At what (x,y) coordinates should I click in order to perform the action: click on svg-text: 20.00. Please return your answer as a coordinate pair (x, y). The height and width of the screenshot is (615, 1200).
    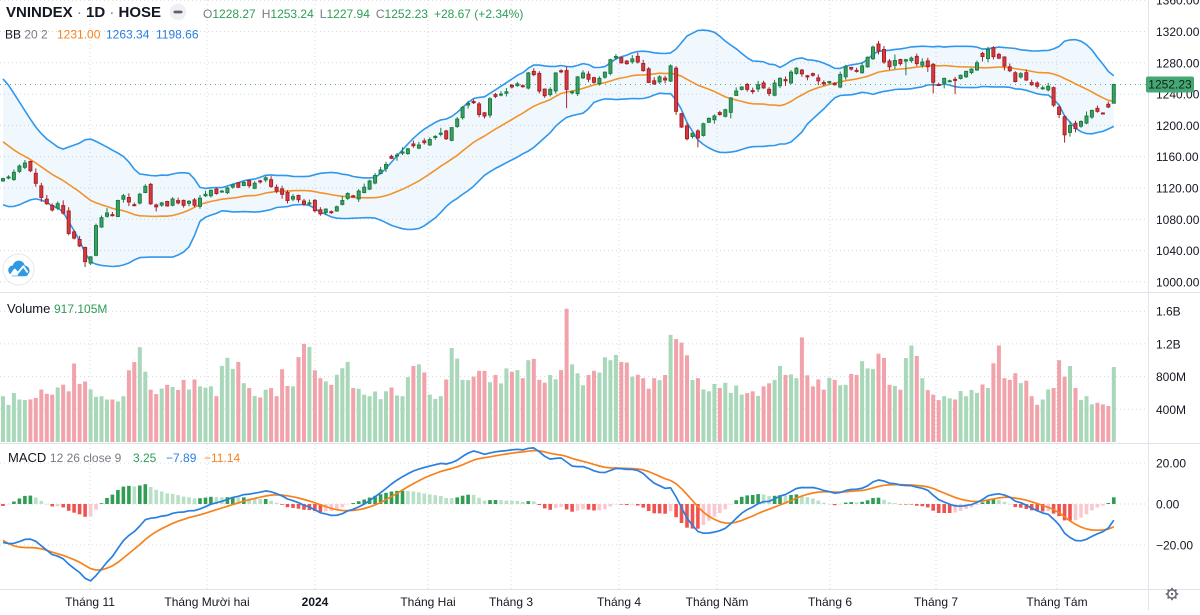
    Looking at the image, I should click on (1171, 464).